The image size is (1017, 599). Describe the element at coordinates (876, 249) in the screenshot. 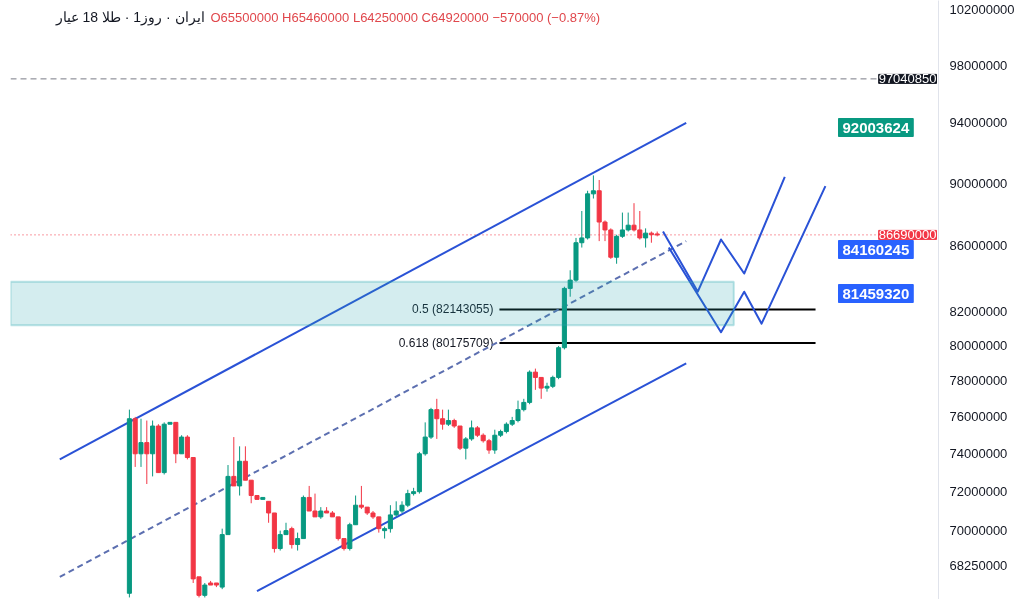

I see `annotation: 84160245` at that location.